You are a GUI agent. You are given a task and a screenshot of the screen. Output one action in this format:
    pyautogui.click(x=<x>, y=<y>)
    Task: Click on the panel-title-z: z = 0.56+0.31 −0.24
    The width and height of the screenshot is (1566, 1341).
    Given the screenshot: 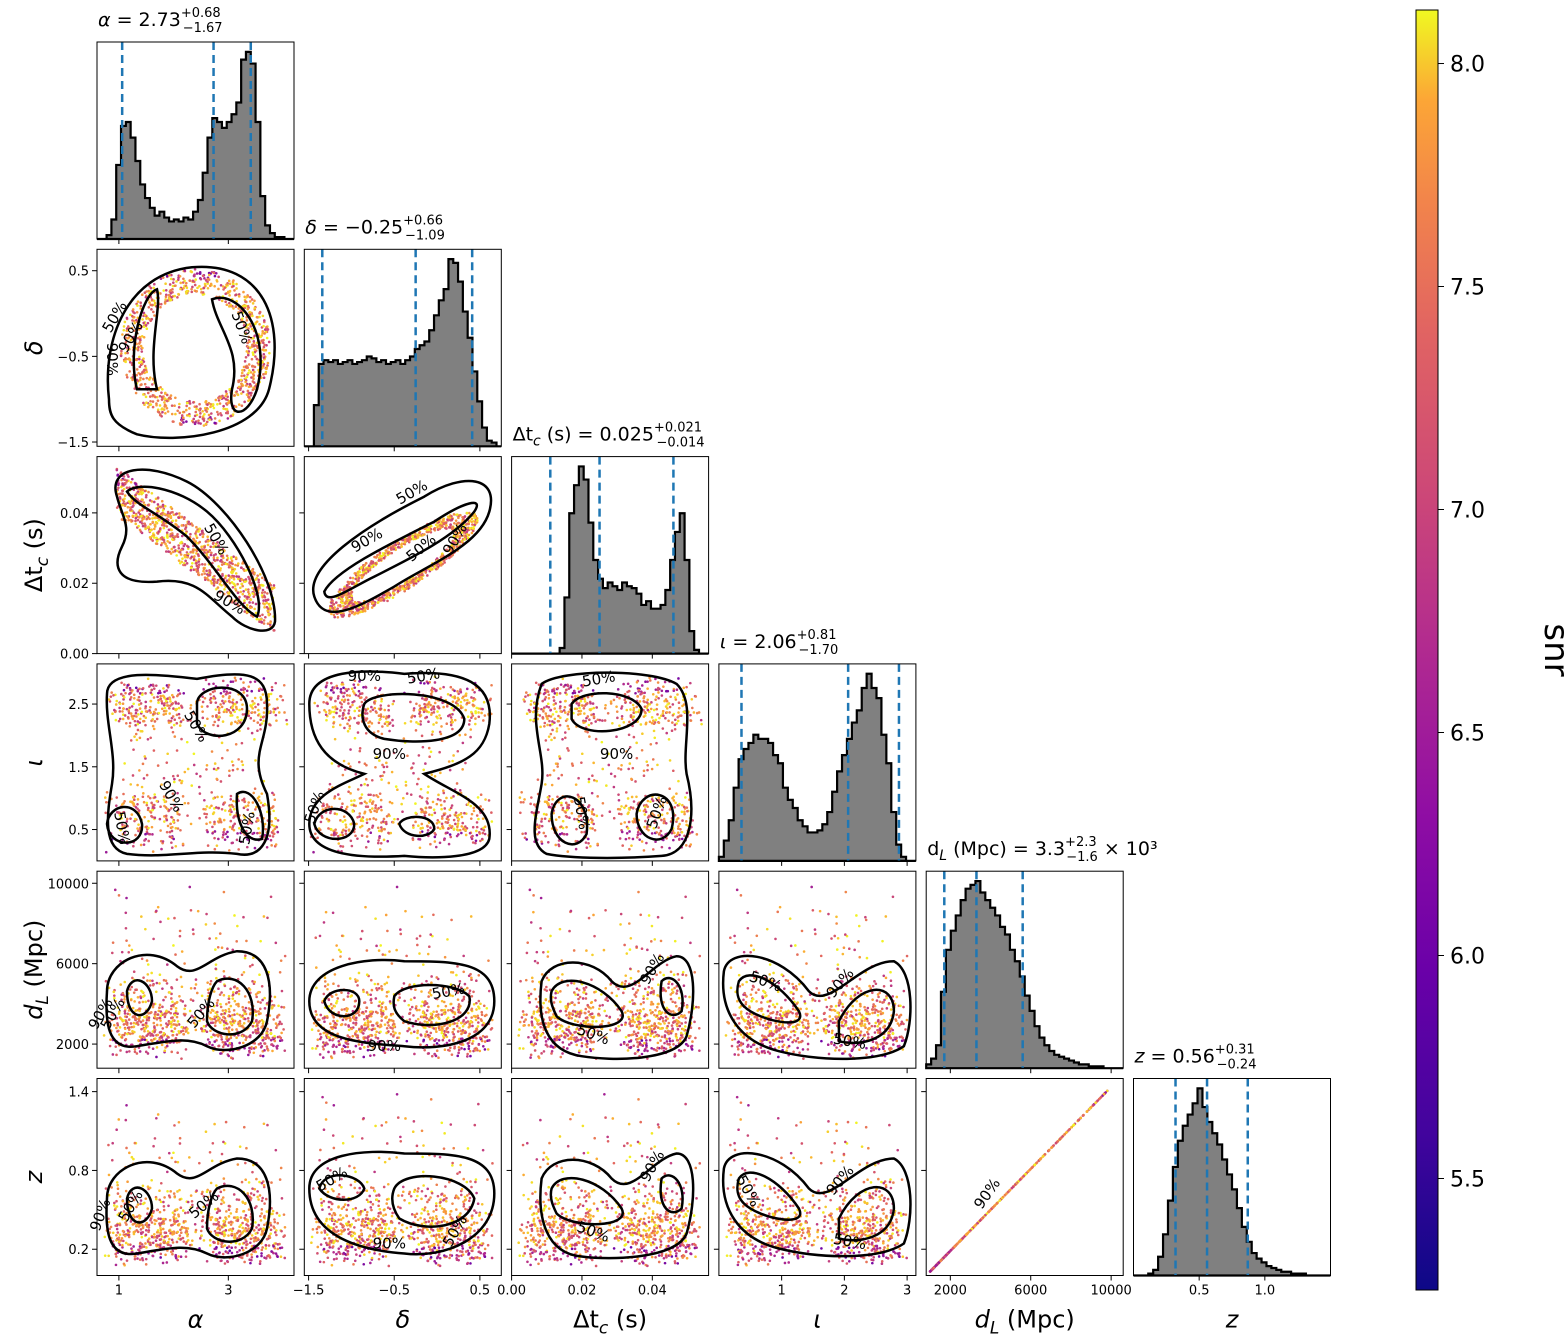 What is the action you would take?
    pyautogui.click(x=1195, y=1058)
    